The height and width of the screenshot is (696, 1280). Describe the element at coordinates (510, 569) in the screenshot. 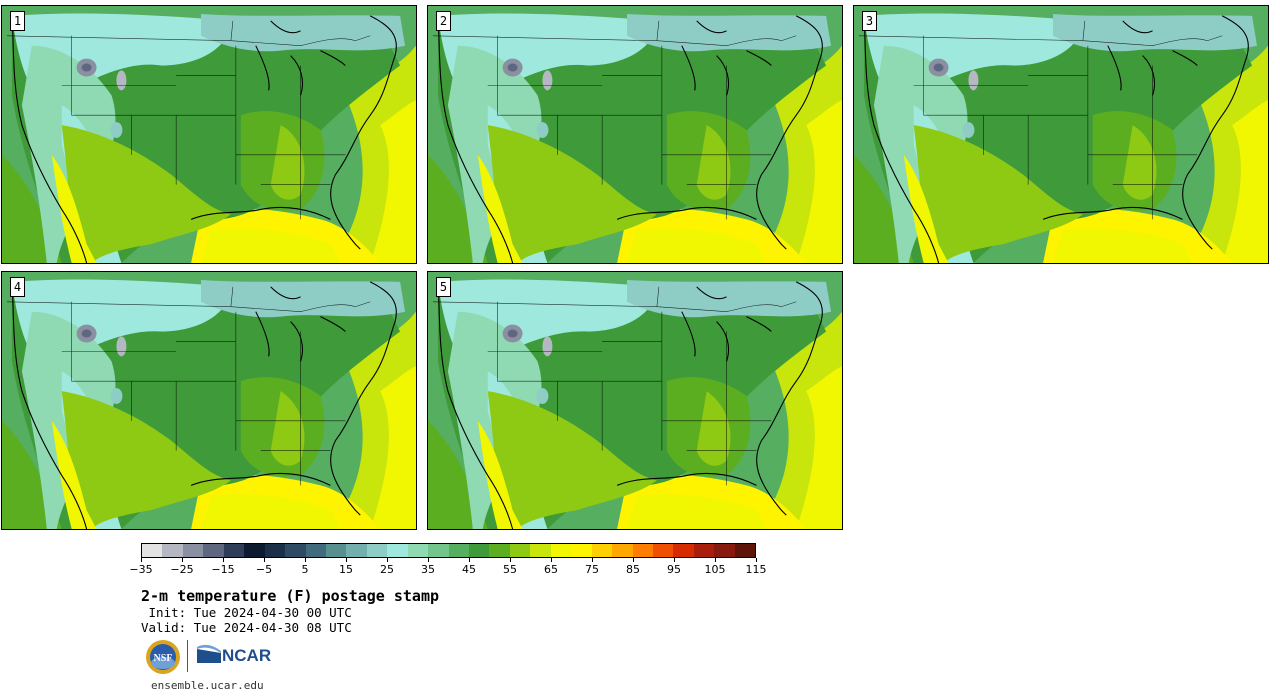

I see `colorbar-tick-label: 55` at that location.